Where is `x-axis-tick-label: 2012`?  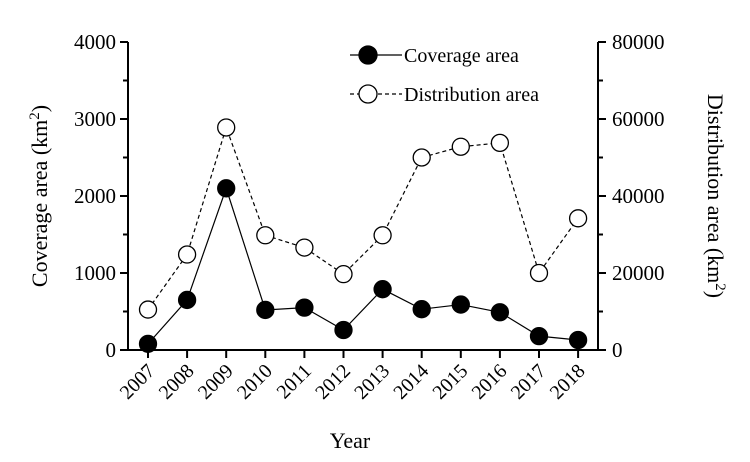 x-axis-tick-label: 2012 is located at coordinates (333, 382).